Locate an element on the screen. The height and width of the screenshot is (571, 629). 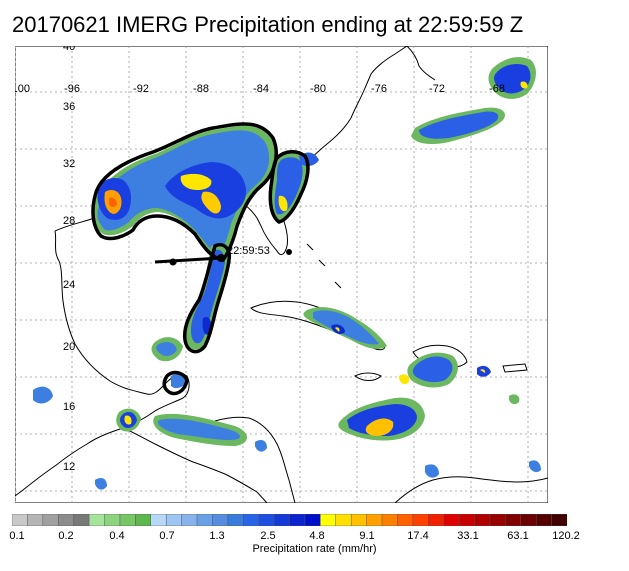
lon-label-88: -88 is located at coordinates (201, 89).